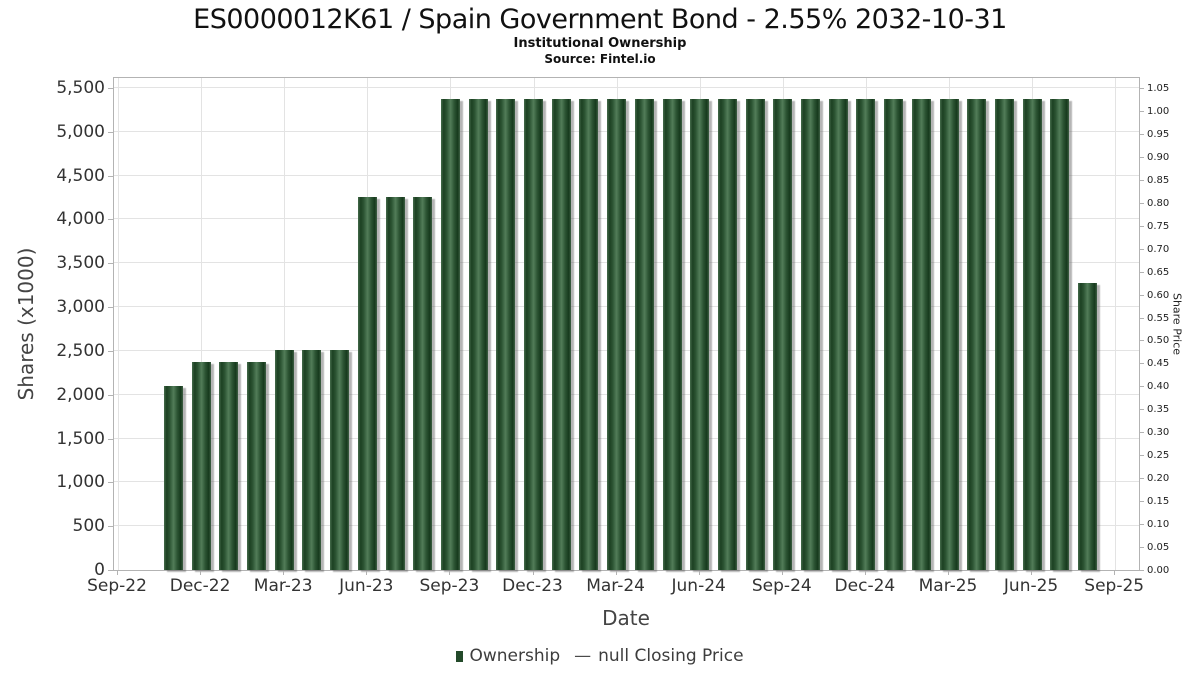 This screenshot has width=1200, height=675. I want to click on right-axis-tick-label: 0.70, so click(1158, 249).